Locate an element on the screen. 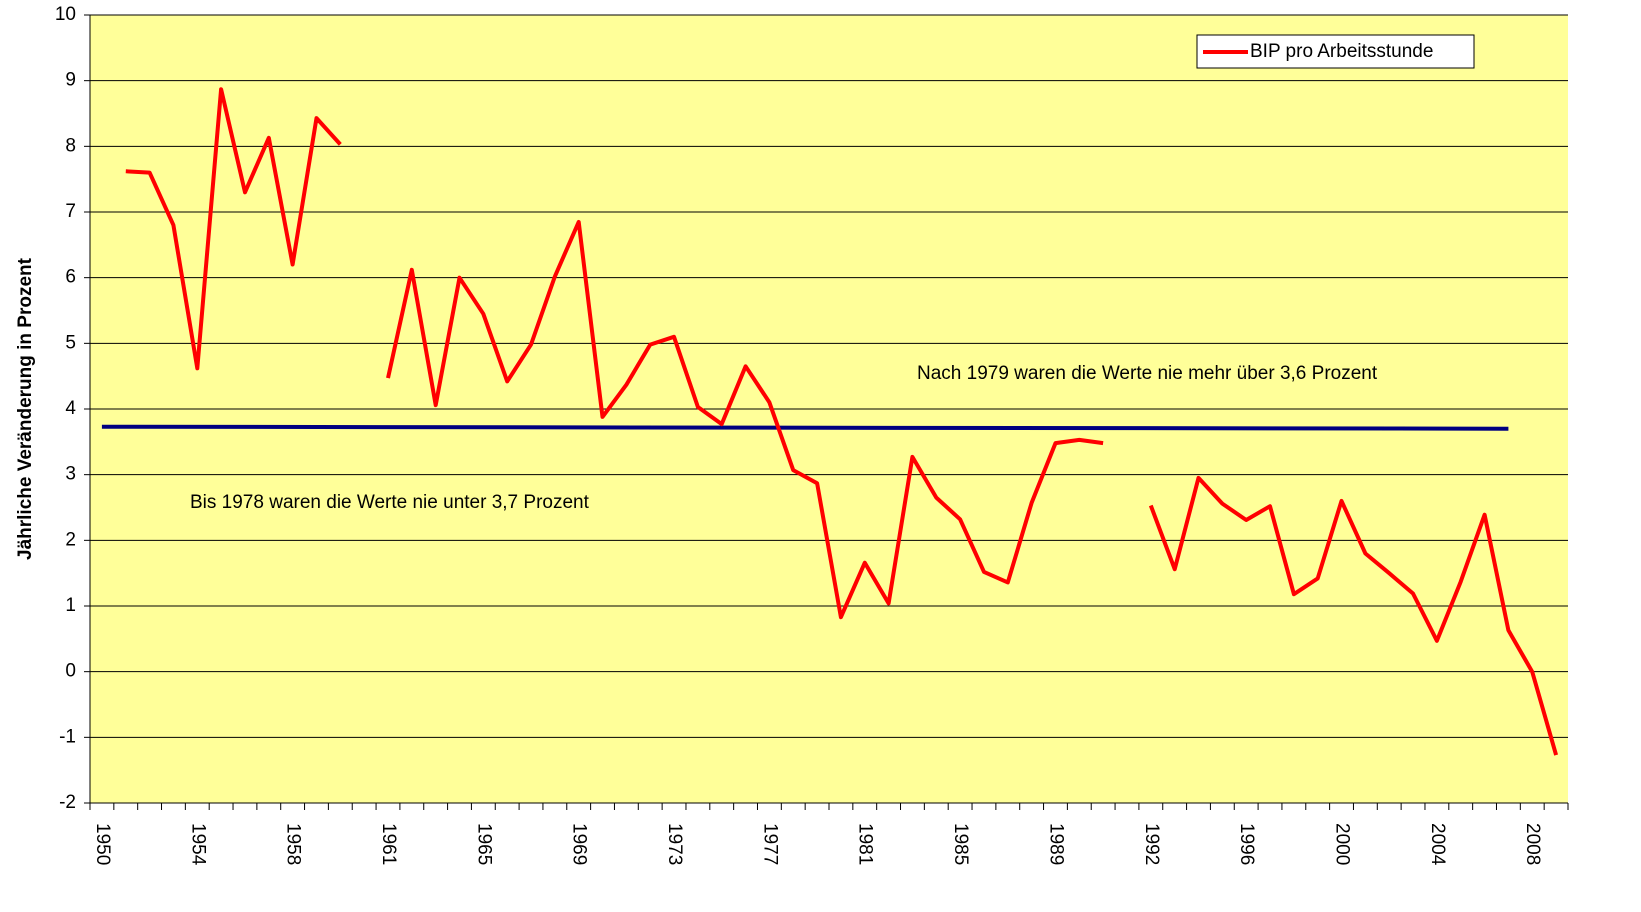  x-tick-label: 1954 is located at coordinates (197, 844).